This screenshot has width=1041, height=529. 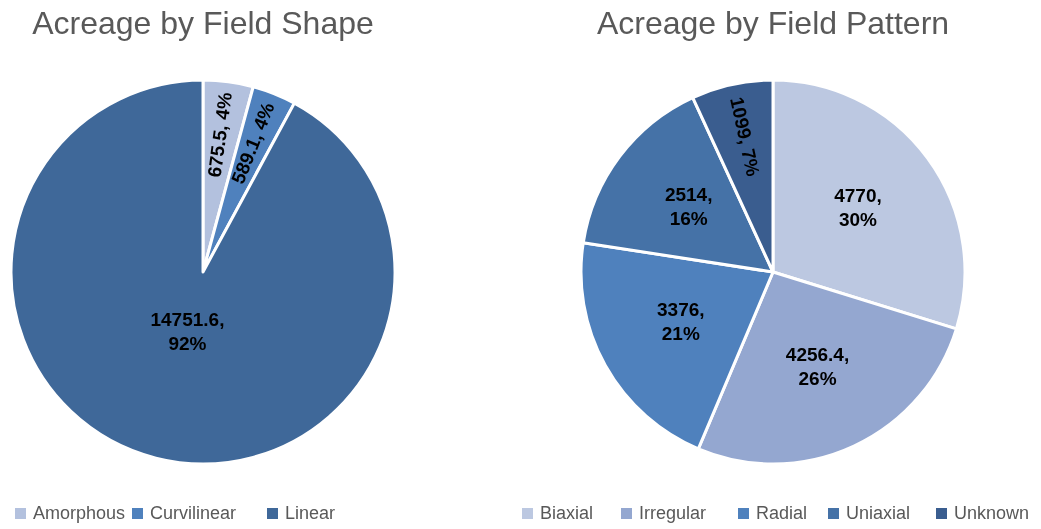 I want to click on data-label: 3376, 21%, so click(x=681, y=322).